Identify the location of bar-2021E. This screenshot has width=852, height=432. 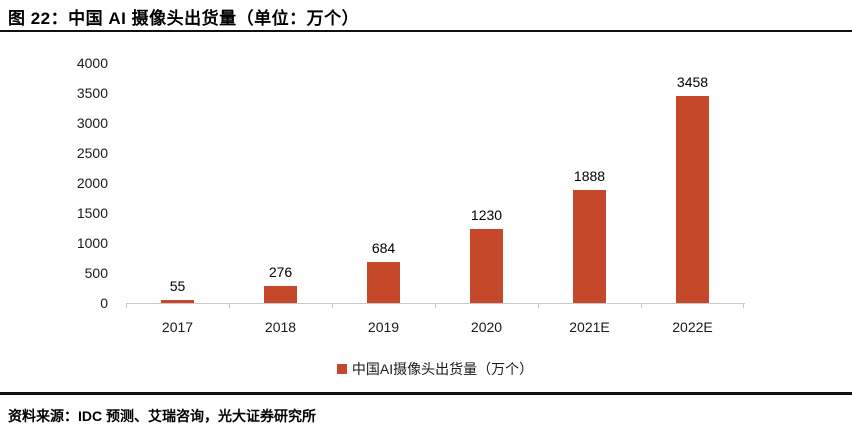
(589, 246).